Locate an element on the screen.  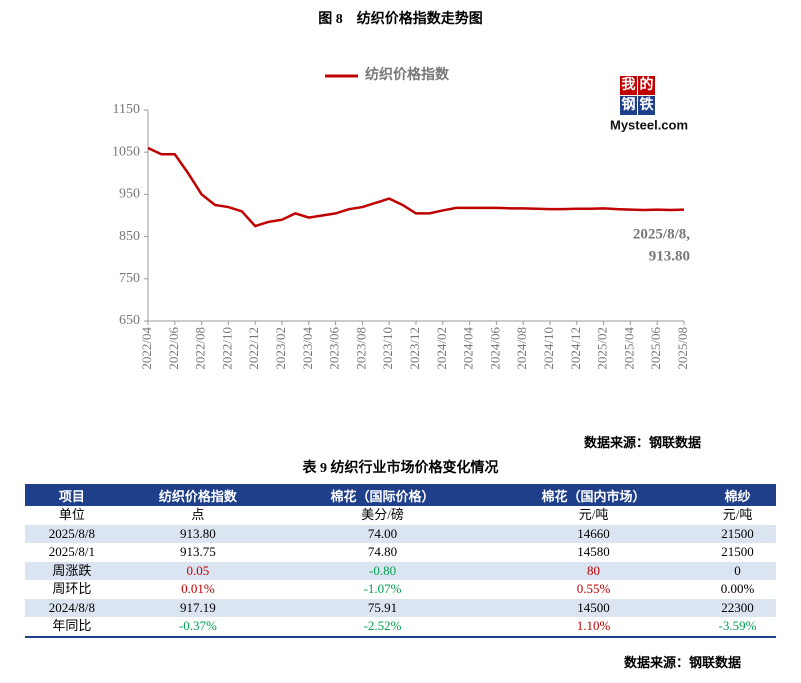
table-cell: 周环比 is located at coordinates (72, 589).